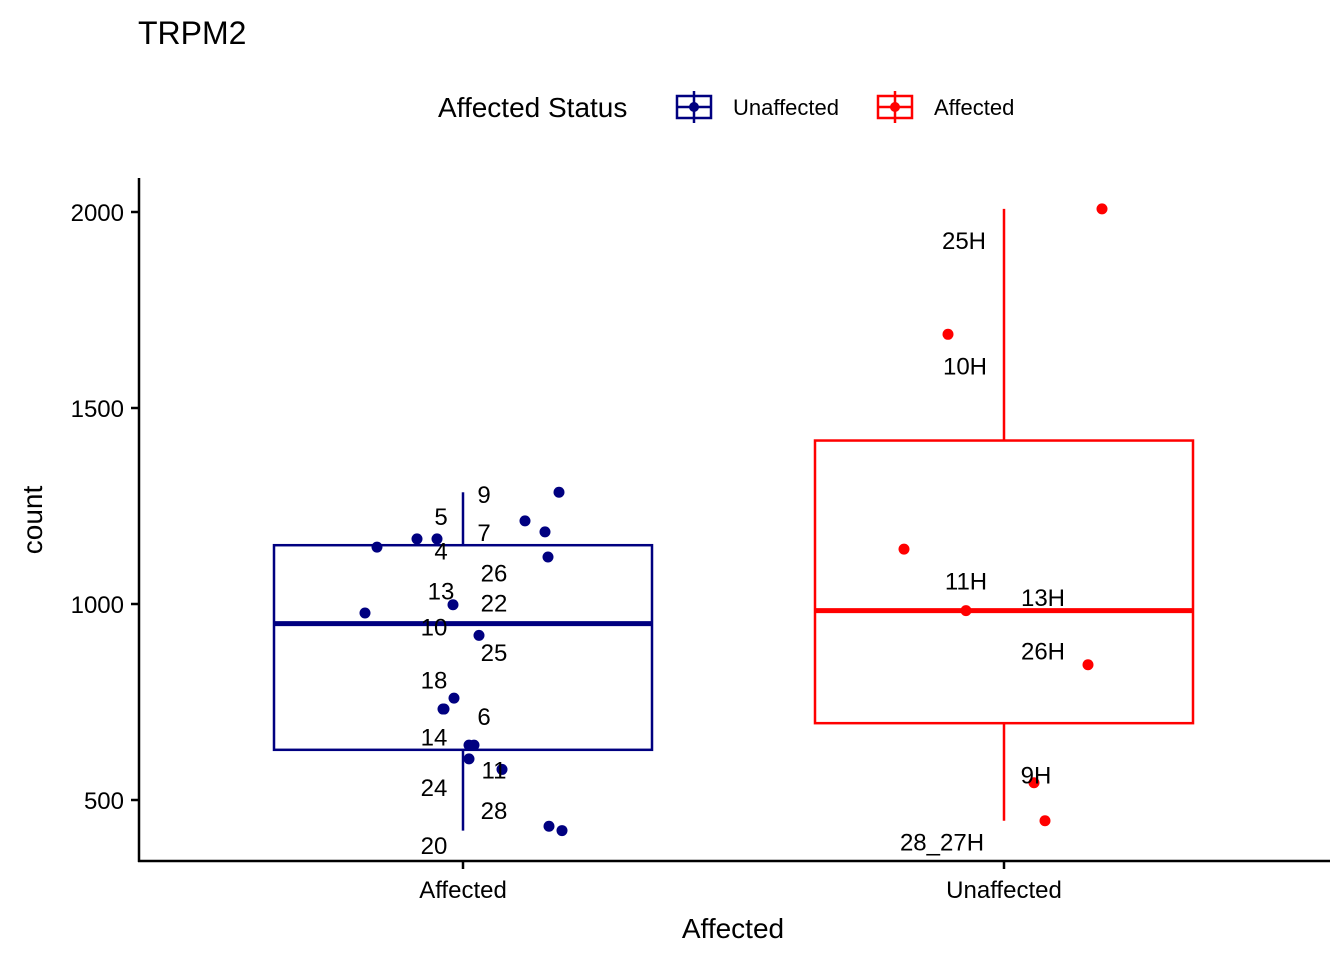  What do you see at coordinates (440, 552) in the screenshot?
I see `point-label-4: 4` at bounding box center [440, 552].